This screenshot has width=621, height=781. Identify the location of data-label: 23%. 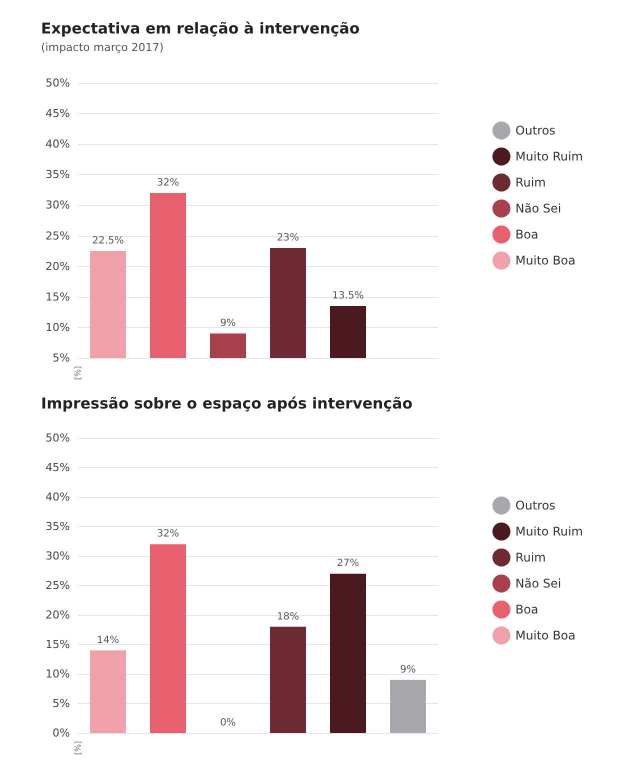
(288, 238).